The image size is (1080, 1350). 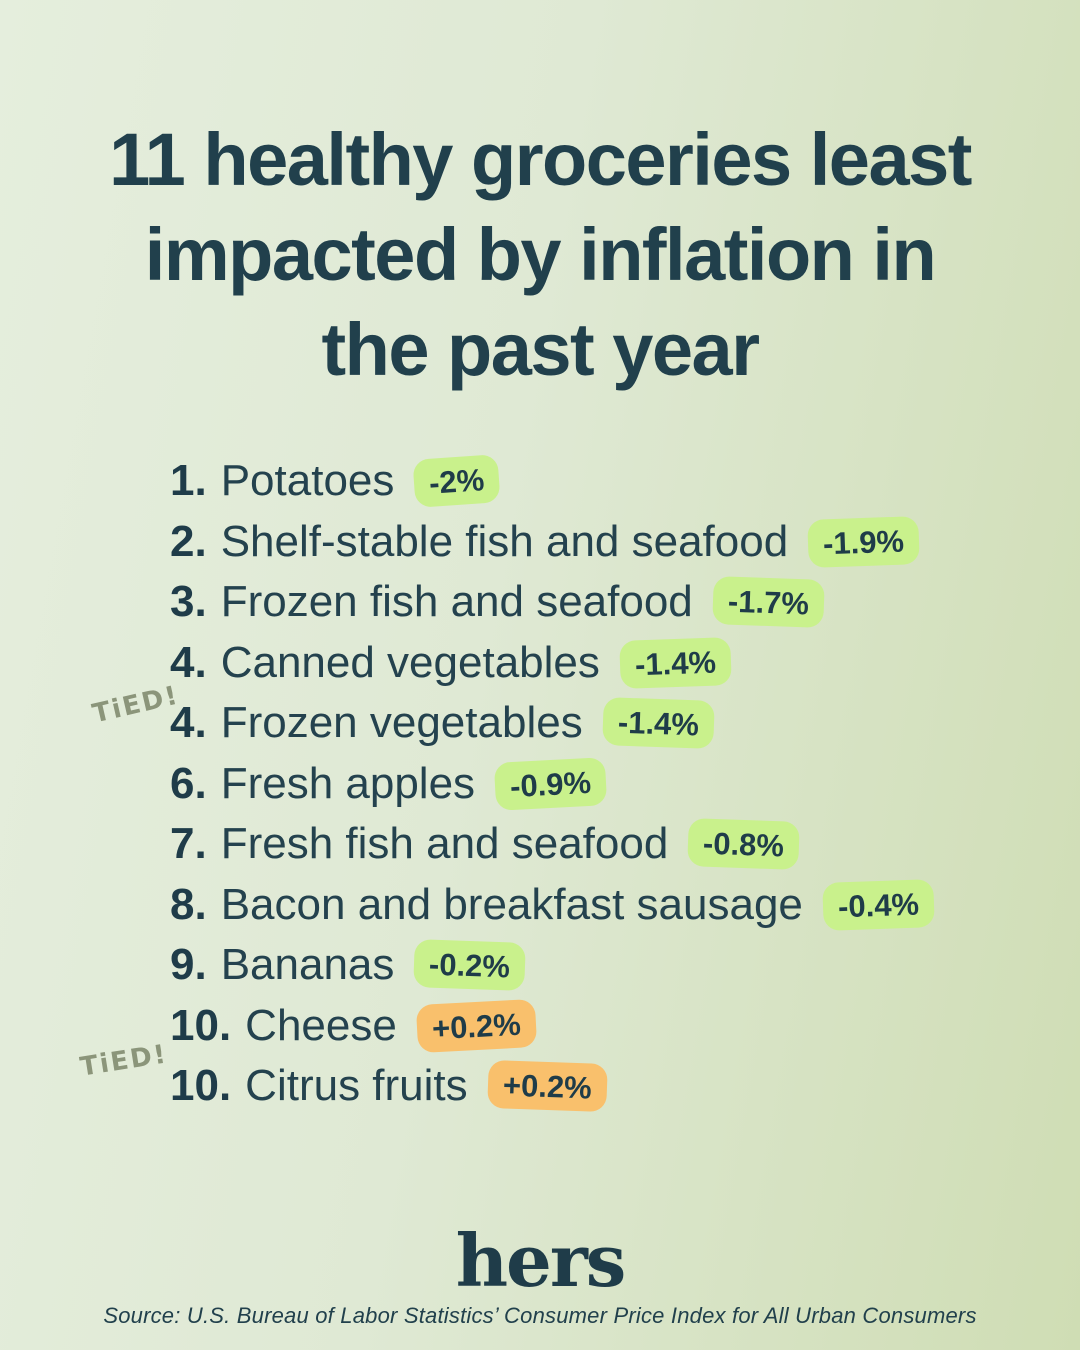 I want to click on list-item: 7. Fresh fish and seafood -0.8%, so click(x=610, y=844).